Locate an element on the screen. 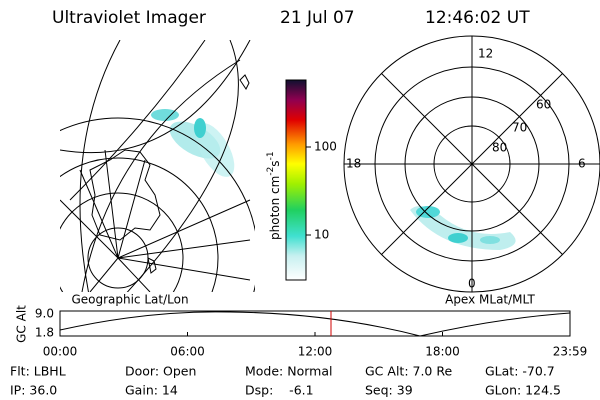 This screenshot has width=600, height=400. right-panel-label: Apex MLat/MLT is located at coordinates (490, 300).